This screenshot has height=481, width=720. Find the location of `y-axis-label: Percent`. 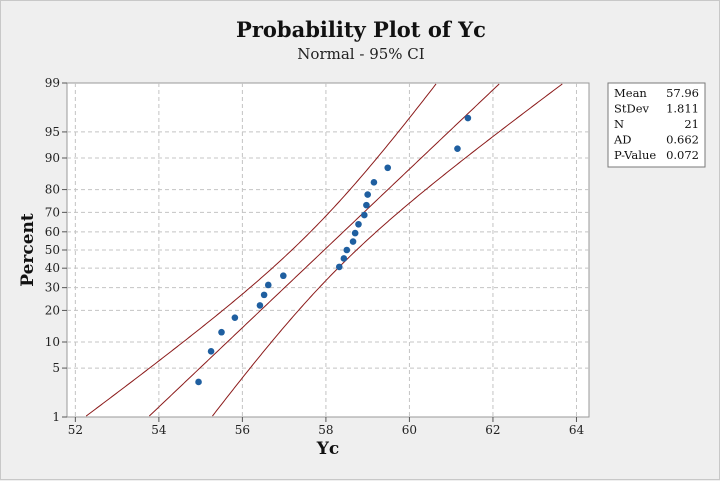

y-axis-label: Percent is located at coordinates (28, 250).